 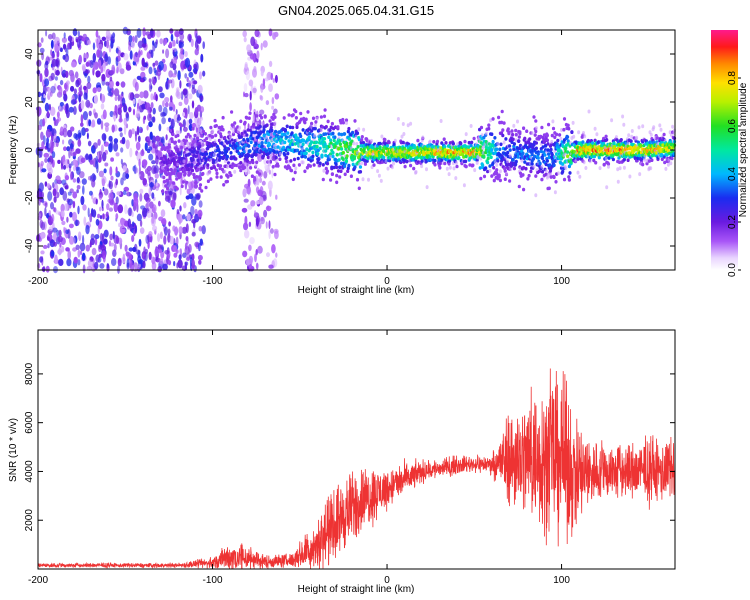 What do you see at coordinates (356, 589) in the screenshot?
I see `snr-x-axis-label: Height of straight line (km)` at bounding box center [356, 589].